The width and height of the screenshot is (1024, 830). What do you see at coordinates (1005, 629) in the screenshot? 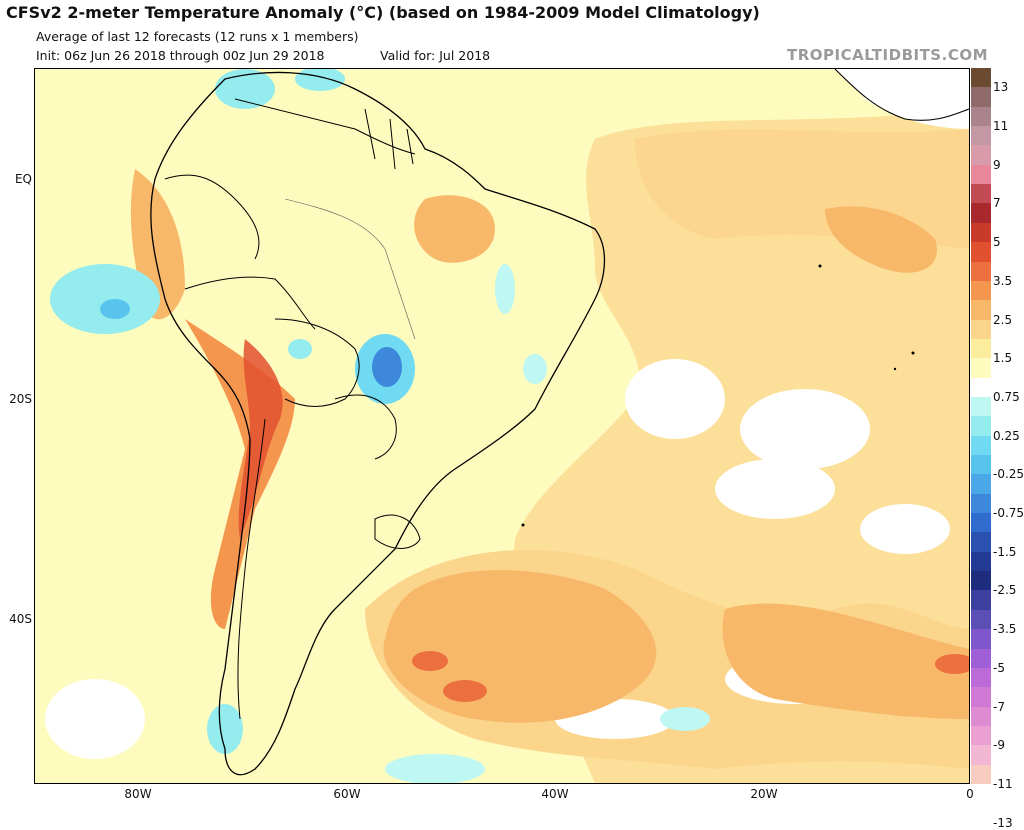
I see `colorbar-tick-label: -3.5` at bounding box center [1005, 629].